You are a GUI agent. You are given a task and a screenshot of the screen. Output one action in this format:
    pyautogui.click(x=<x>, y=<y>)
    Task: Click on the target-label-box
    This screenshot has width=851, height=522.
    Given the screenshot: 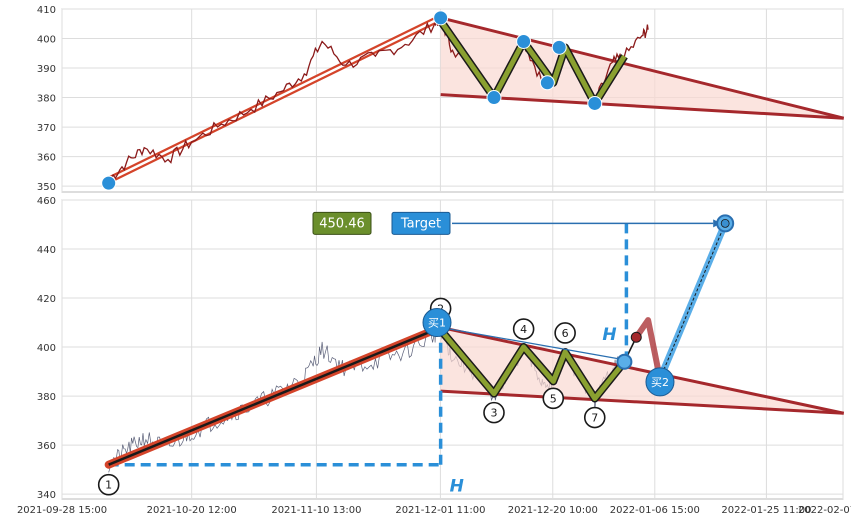 What is the action you would take?
    pyautogui.click(x=421, y=223)
    